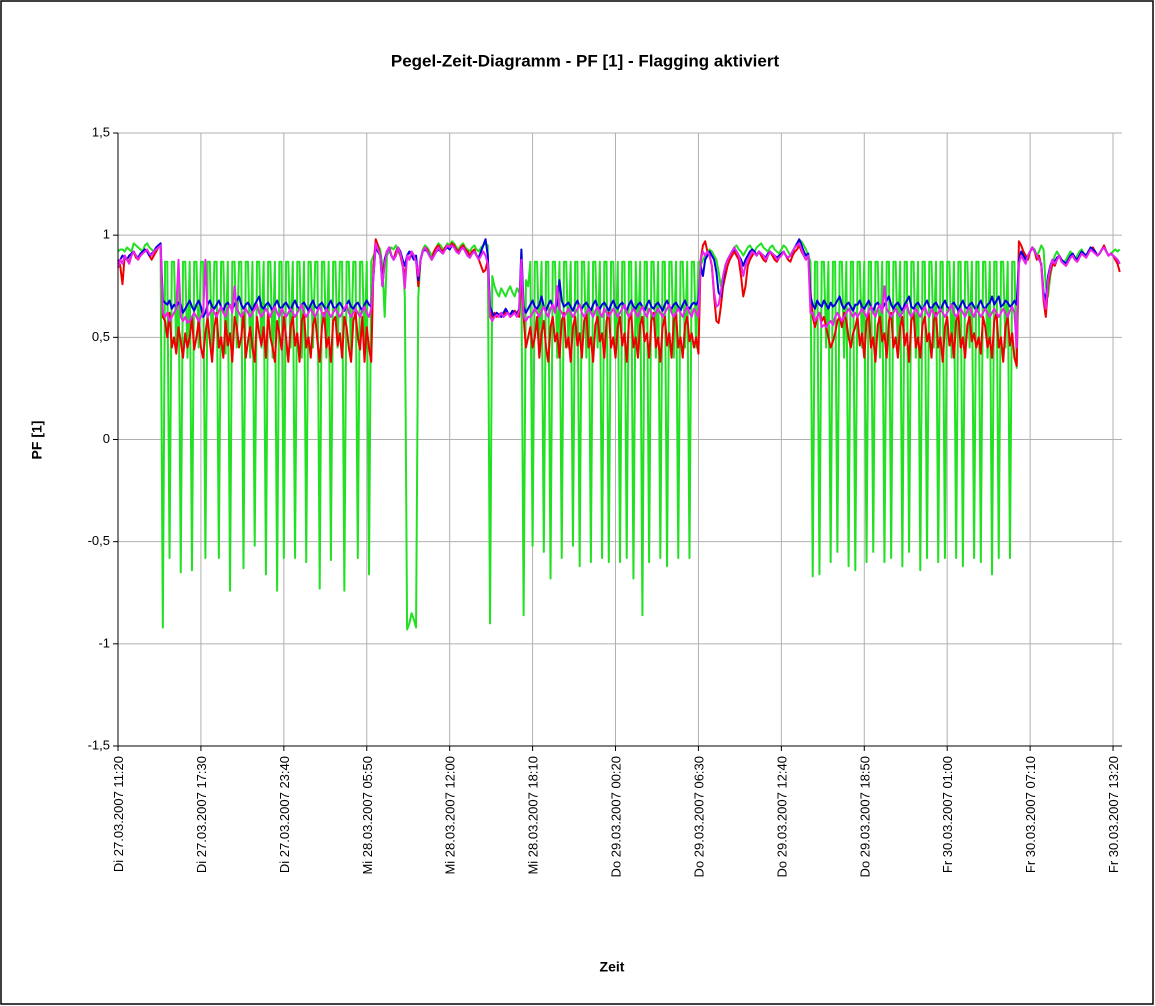 The height and width of the screenshot is (1006, 1155). What do you see at coordinates (698, 816) in the screenshot?
I see `x-tick-label: Do 29.03.2007 06:30` at bounding box center [698, 816].